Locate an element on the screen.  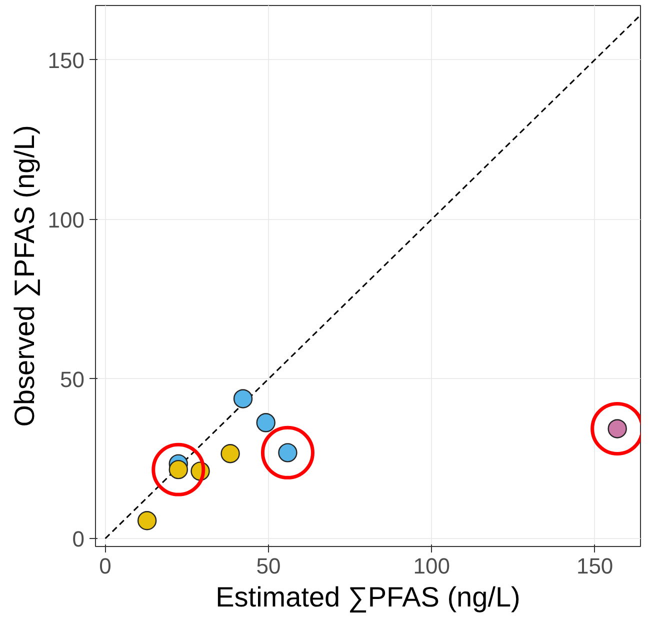
x-tick-label: 100 is located at coordinates (431, 566).